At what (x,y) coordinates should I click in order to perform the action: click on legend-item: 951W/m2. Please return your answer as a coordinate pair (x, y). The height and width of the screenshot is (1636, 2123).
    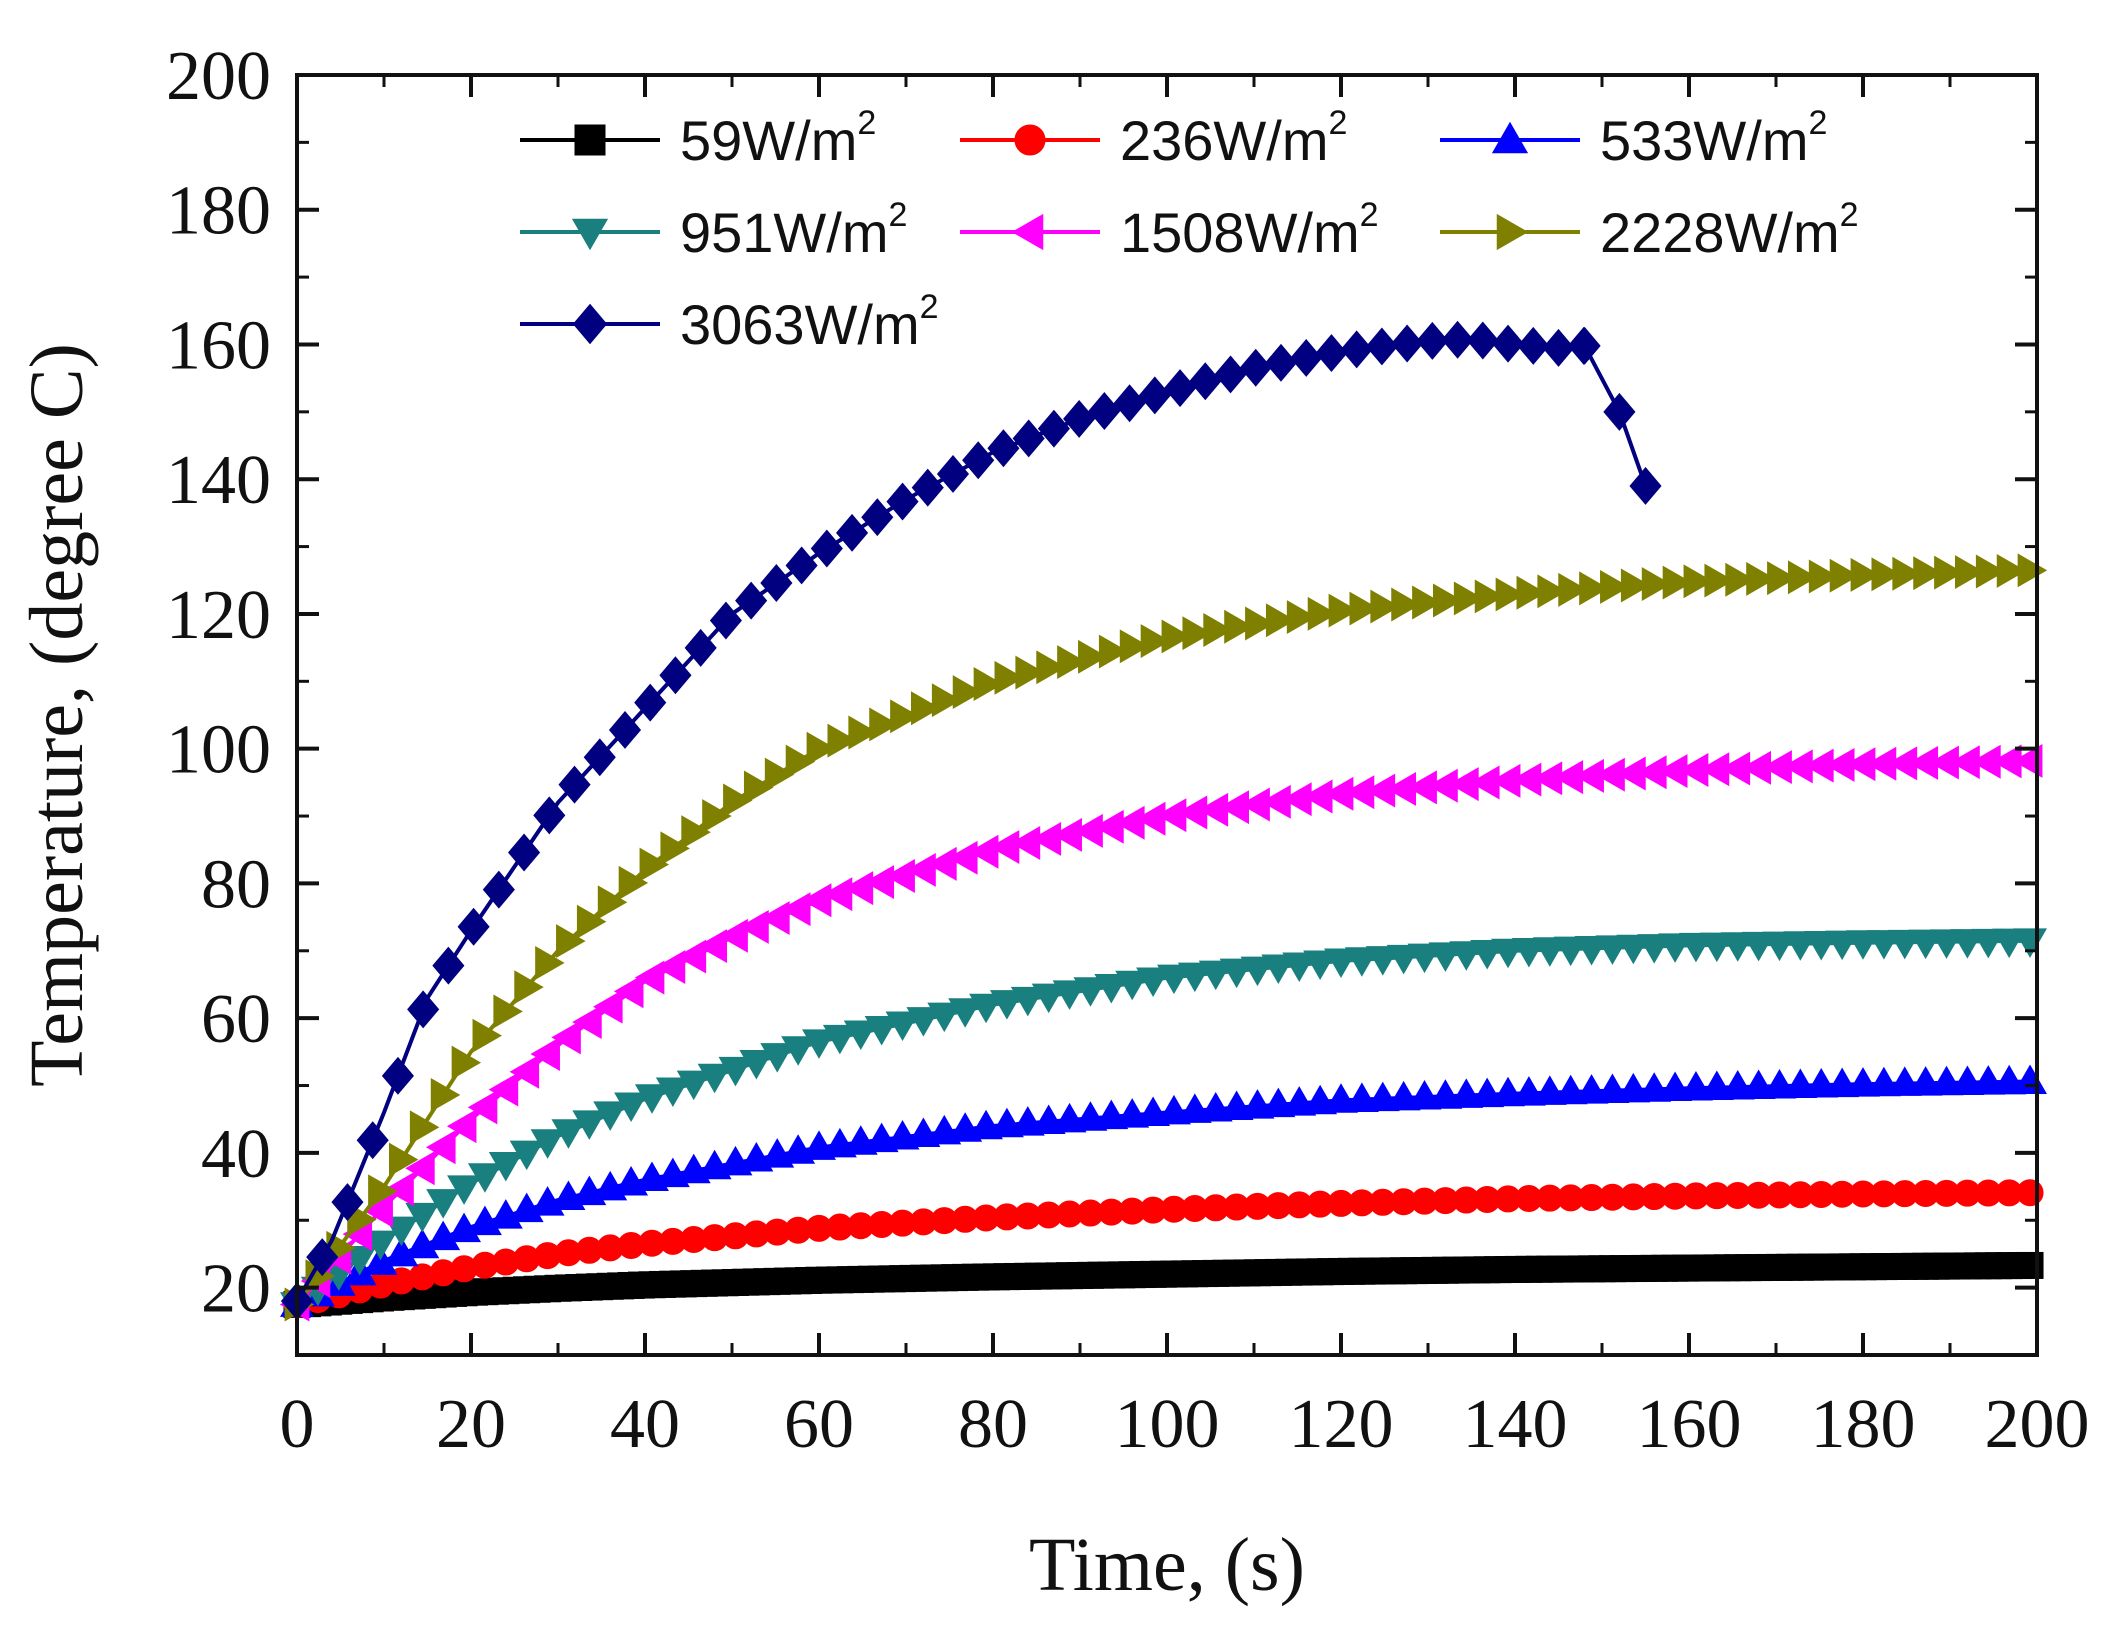
    Looking at the image, I should click on (713, 230).